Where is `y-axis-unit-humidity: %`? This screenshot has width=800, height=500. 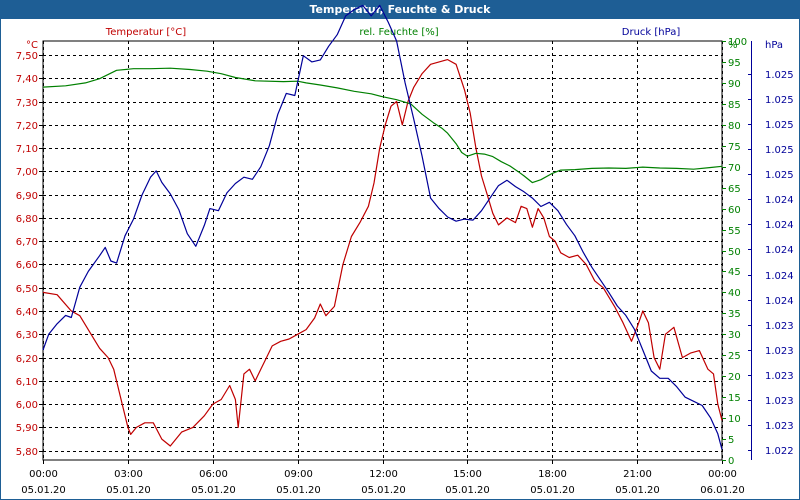 y-axis-unit-humidity: % is located at coordinates (733, 45).